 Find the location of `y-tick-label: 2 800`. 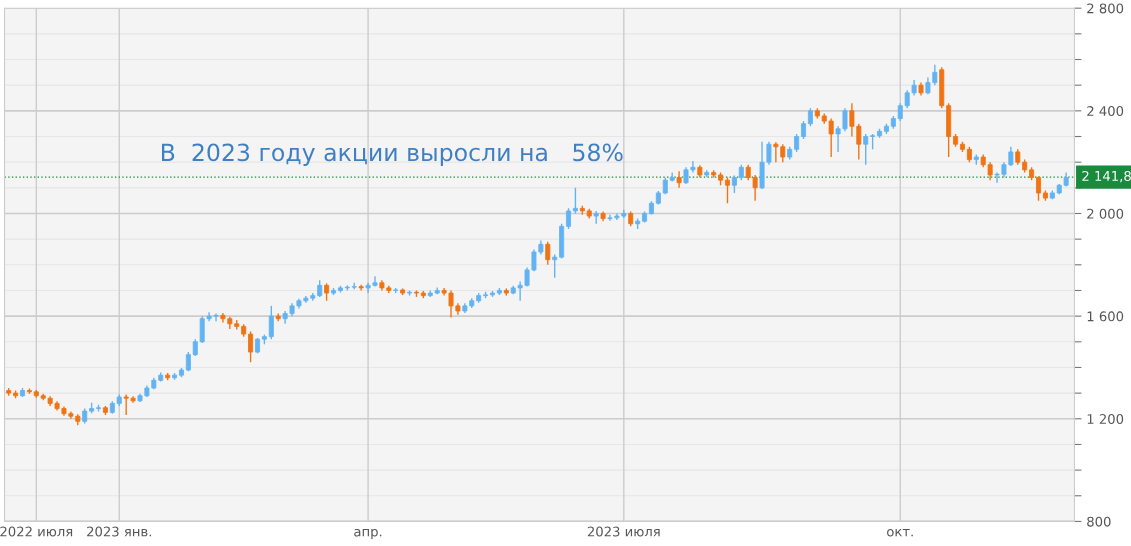

y-tick-label: 2 800 is located at coordinates (1105, 8).